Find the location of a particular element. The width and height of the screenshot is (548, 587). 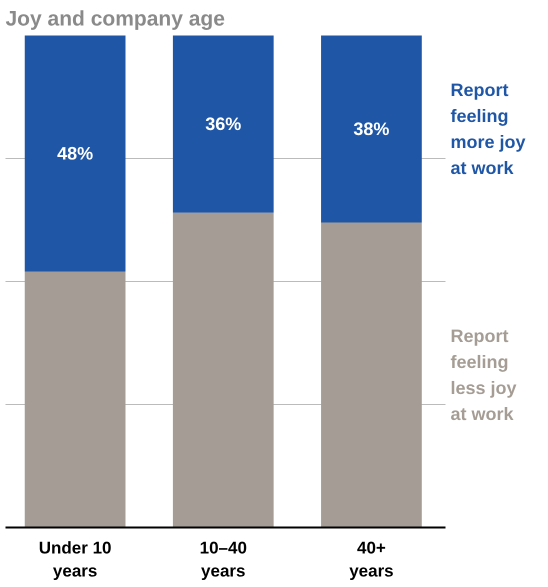

x-tick-label: 40+ years is located at coordinates (371, 559).